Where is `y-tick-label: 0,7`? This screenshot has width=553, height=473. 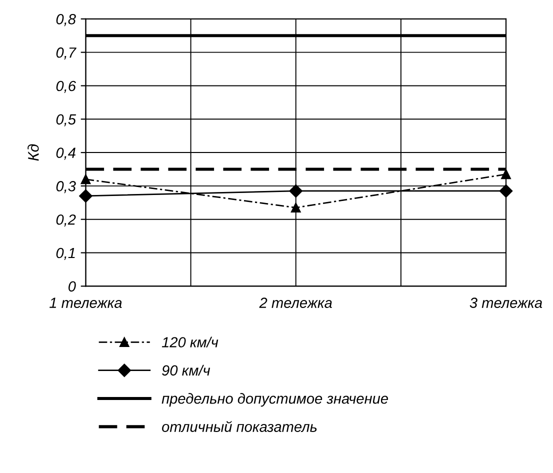
y-tick-label: 0,7 is located at coordinates (66, 53).